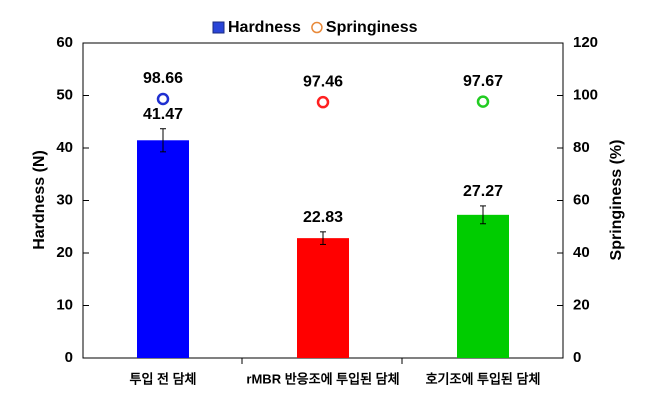 The height and width of the screenshot is (400, 659). I want to click on data-label: 22.83, so click(323, 217).